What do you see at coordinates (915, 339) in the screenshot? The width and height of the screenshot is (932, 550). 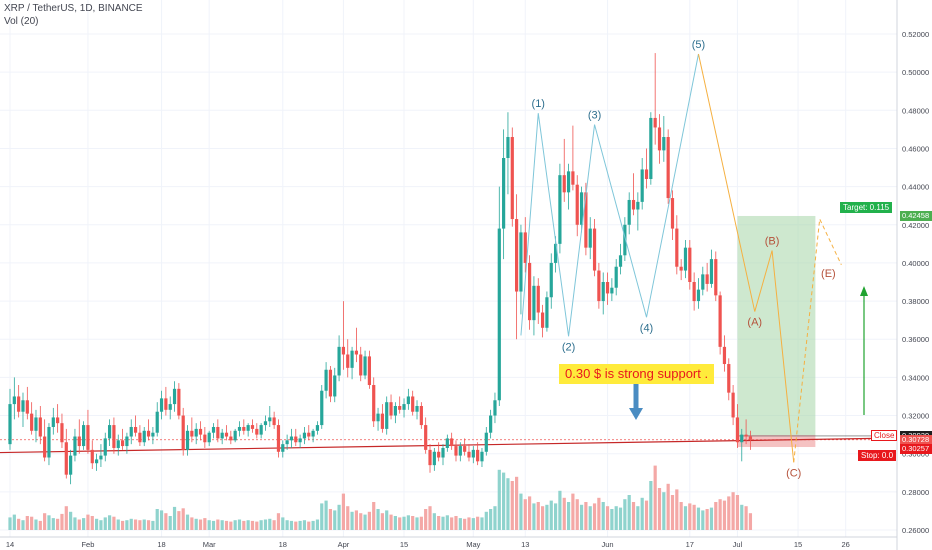 I see `price-tick-label: 0.36000` at bounding box center [915, 339].